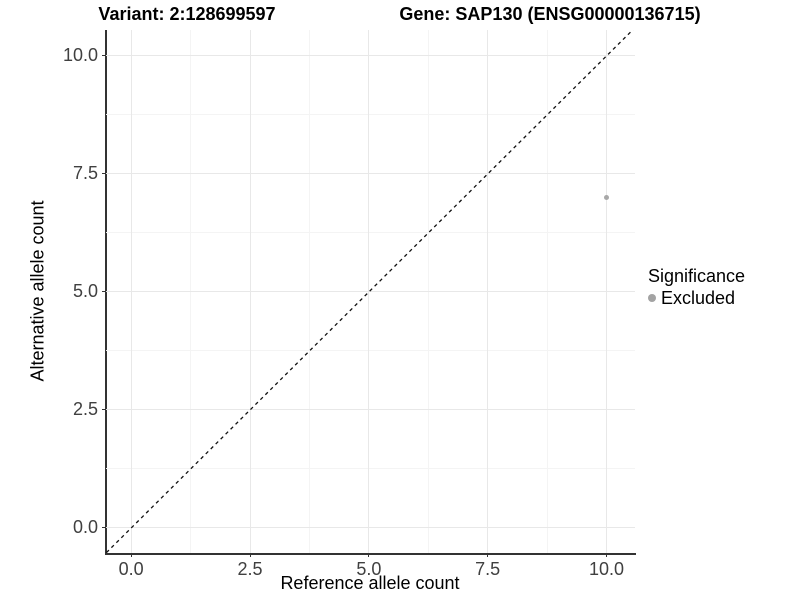 This screenshot has width=800, height=600. I want to click on x-tick-label: 5.0, so click(369, 569).